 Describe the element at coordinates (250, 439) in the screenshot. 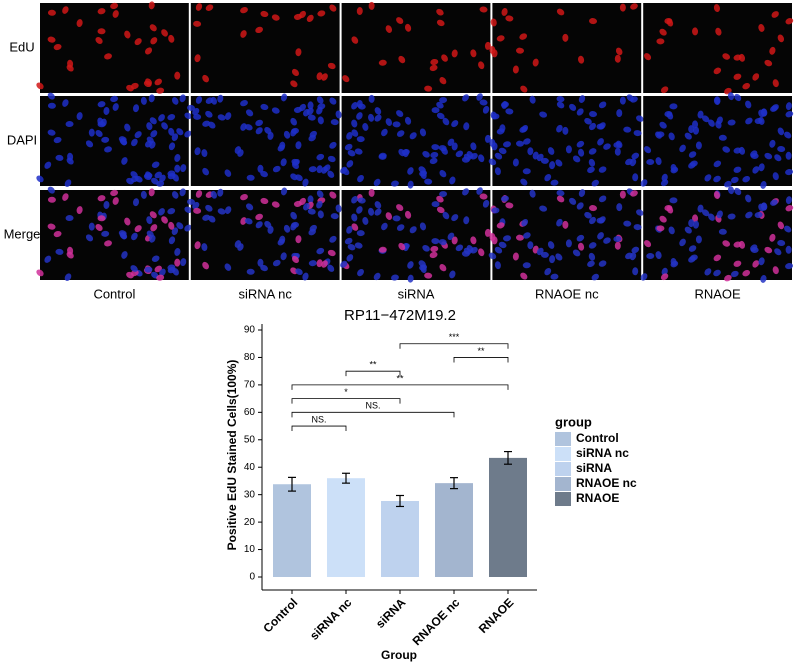

I see `y-tick-label: 50` at that location.